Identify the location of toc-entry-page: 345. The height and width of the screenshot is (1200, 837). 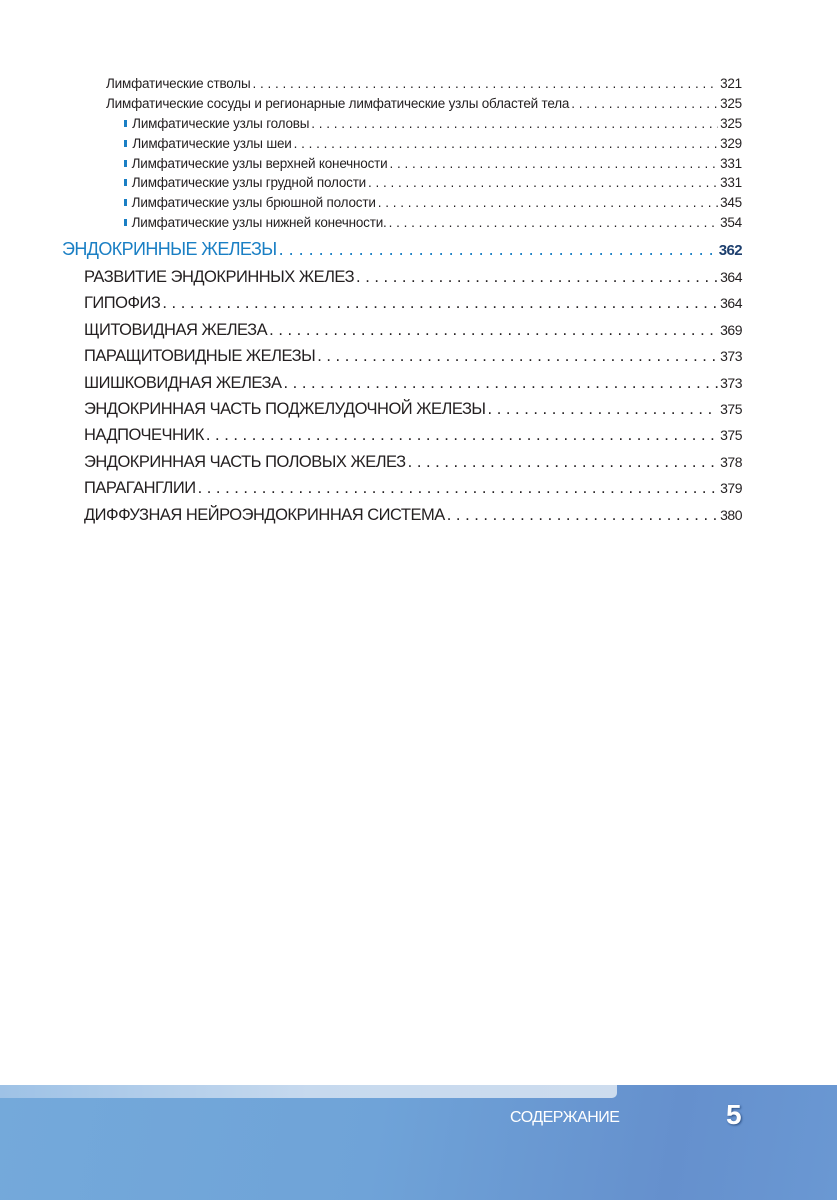
(731, 203).